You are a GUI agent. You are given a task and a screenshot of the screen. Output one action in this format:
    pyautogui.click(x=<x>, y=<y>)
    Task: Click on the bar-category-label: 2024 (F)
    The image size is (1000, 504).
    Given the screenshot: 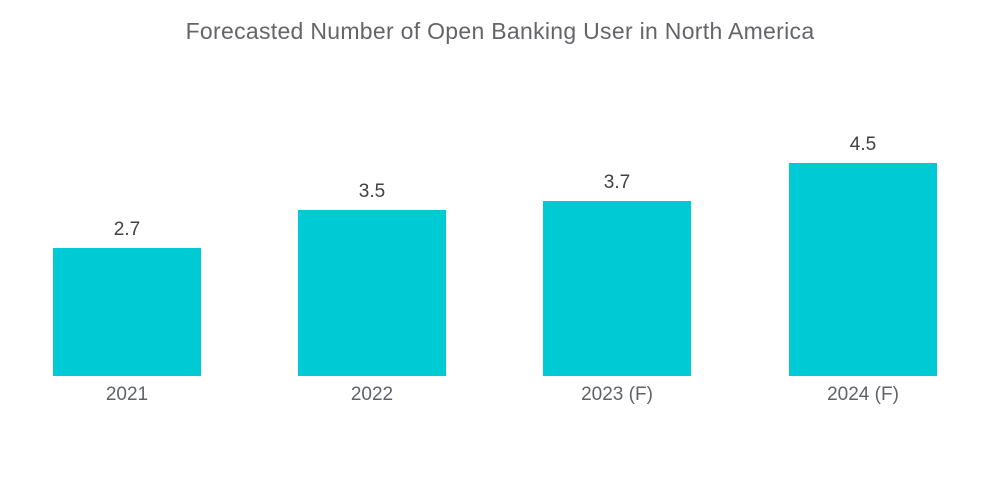 What is the action you would take?
    pyautogui.click(x=863, y=394)
    